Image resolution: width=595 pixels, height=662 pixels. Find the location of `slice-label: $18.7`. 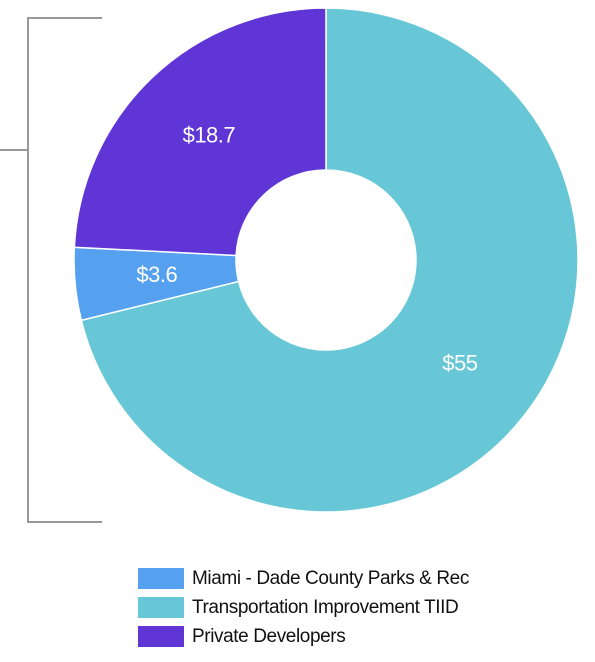

slice-label: $18.7 is located at coordinates (209, 135).